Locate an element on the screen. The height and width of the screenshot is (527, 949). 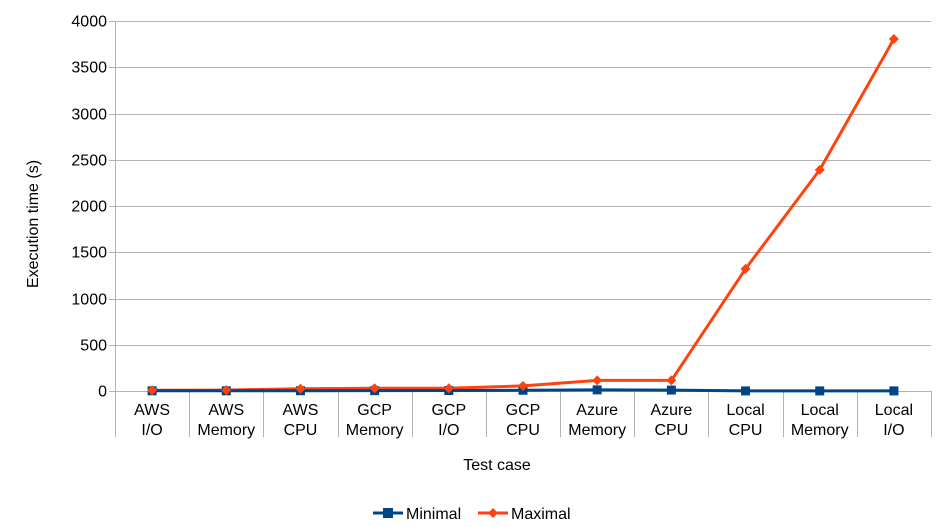
x-tick-label: Azure CPU is located at coordinates (671, 420).